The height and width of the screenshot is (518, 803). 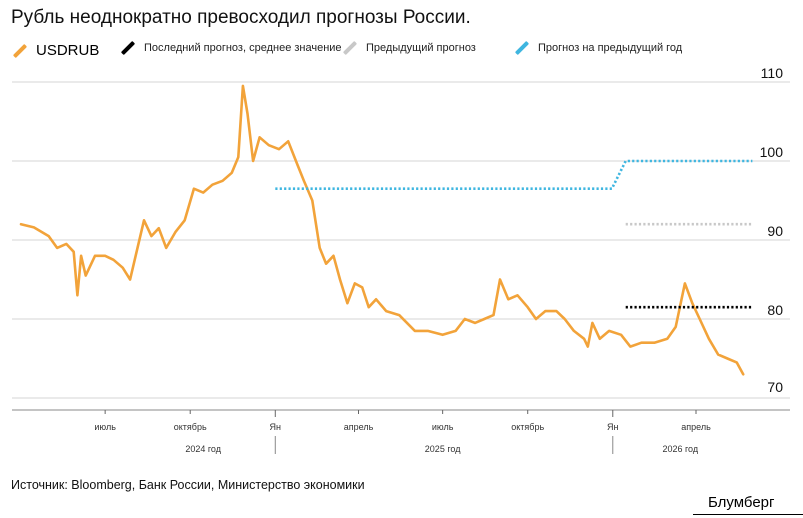 What do you see at coordinates (775, 387) in the screenshot?
I see `y-tick-label: 70` at bounding box center [775, 387].